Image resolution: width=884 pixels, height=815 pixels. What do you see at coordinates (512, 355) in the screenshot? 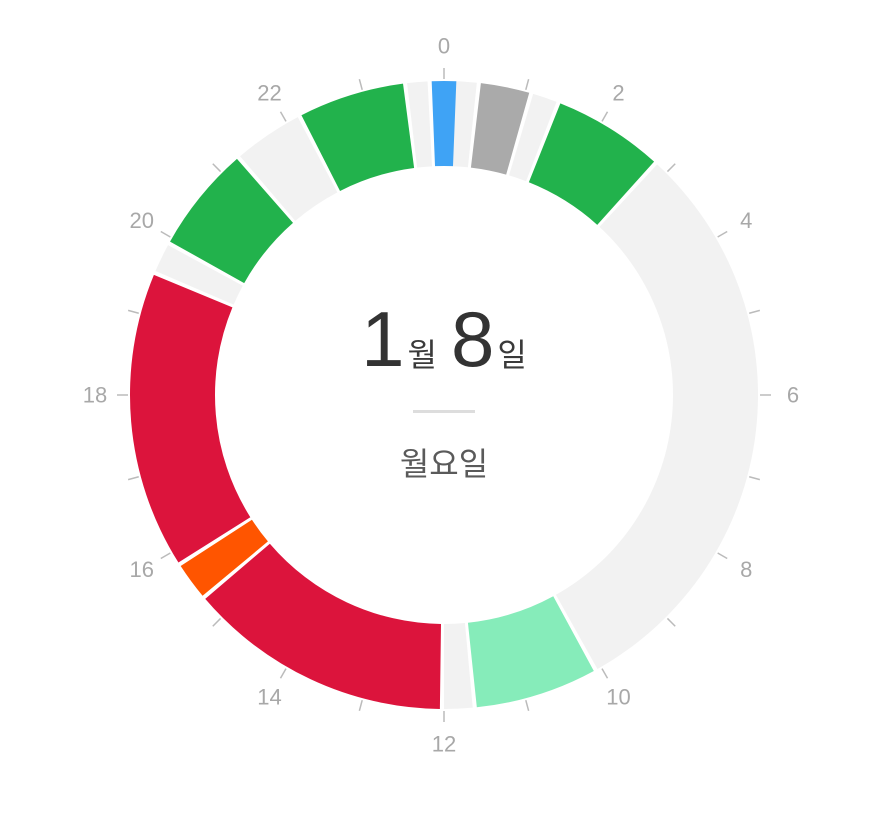
I see `day-unit: 일` at bounding box center [512, 355].